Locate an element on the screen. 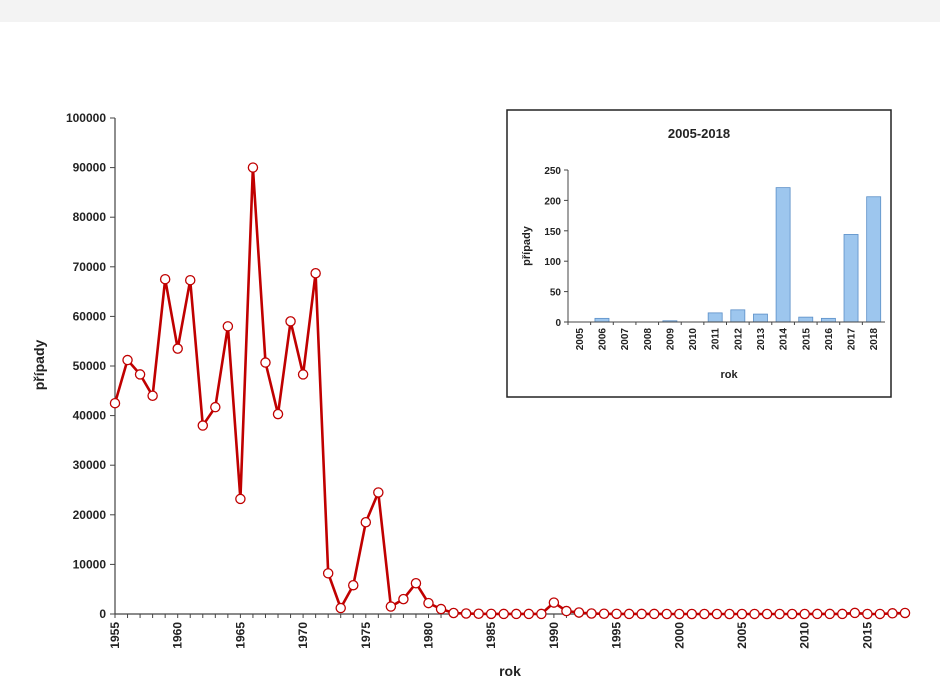 The image size is (940, 699). main-x-tick-label: 1955 is located at coordinates (115, 635).